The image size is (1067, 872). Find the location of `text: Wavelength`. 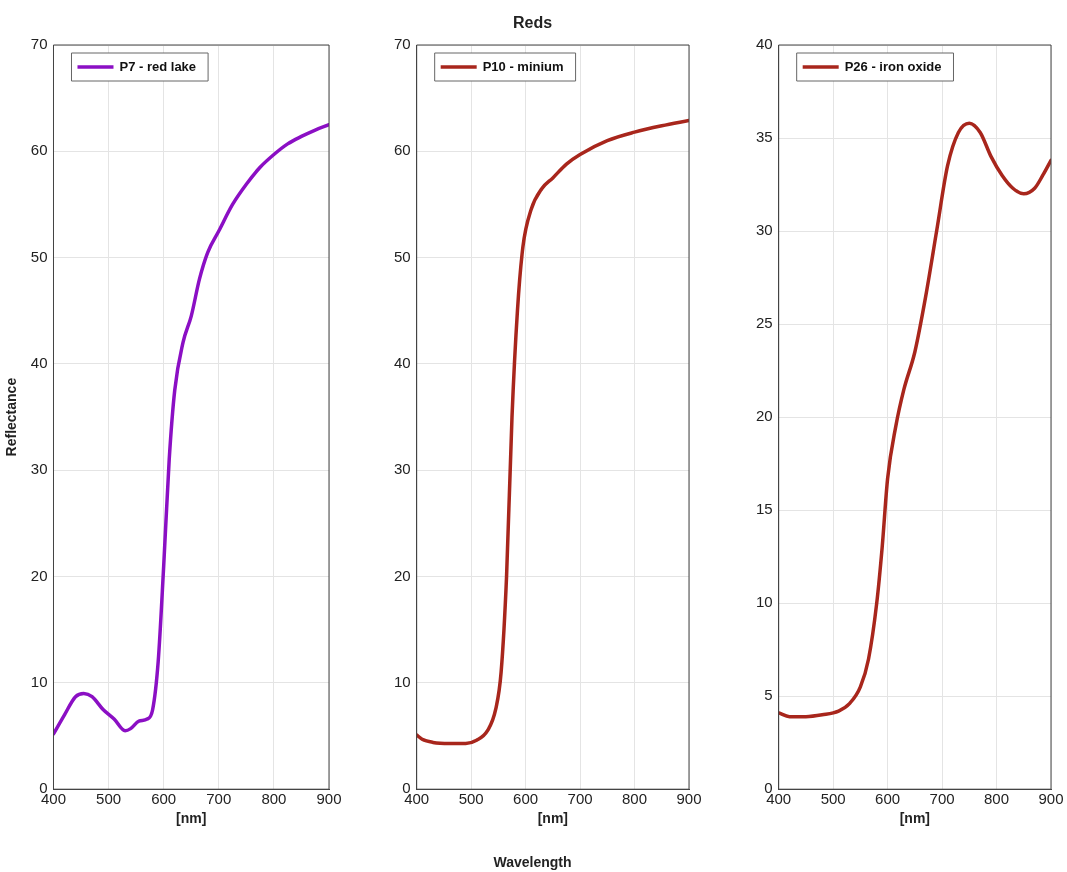

text: Wavelength is located at coordinates (532, 862).